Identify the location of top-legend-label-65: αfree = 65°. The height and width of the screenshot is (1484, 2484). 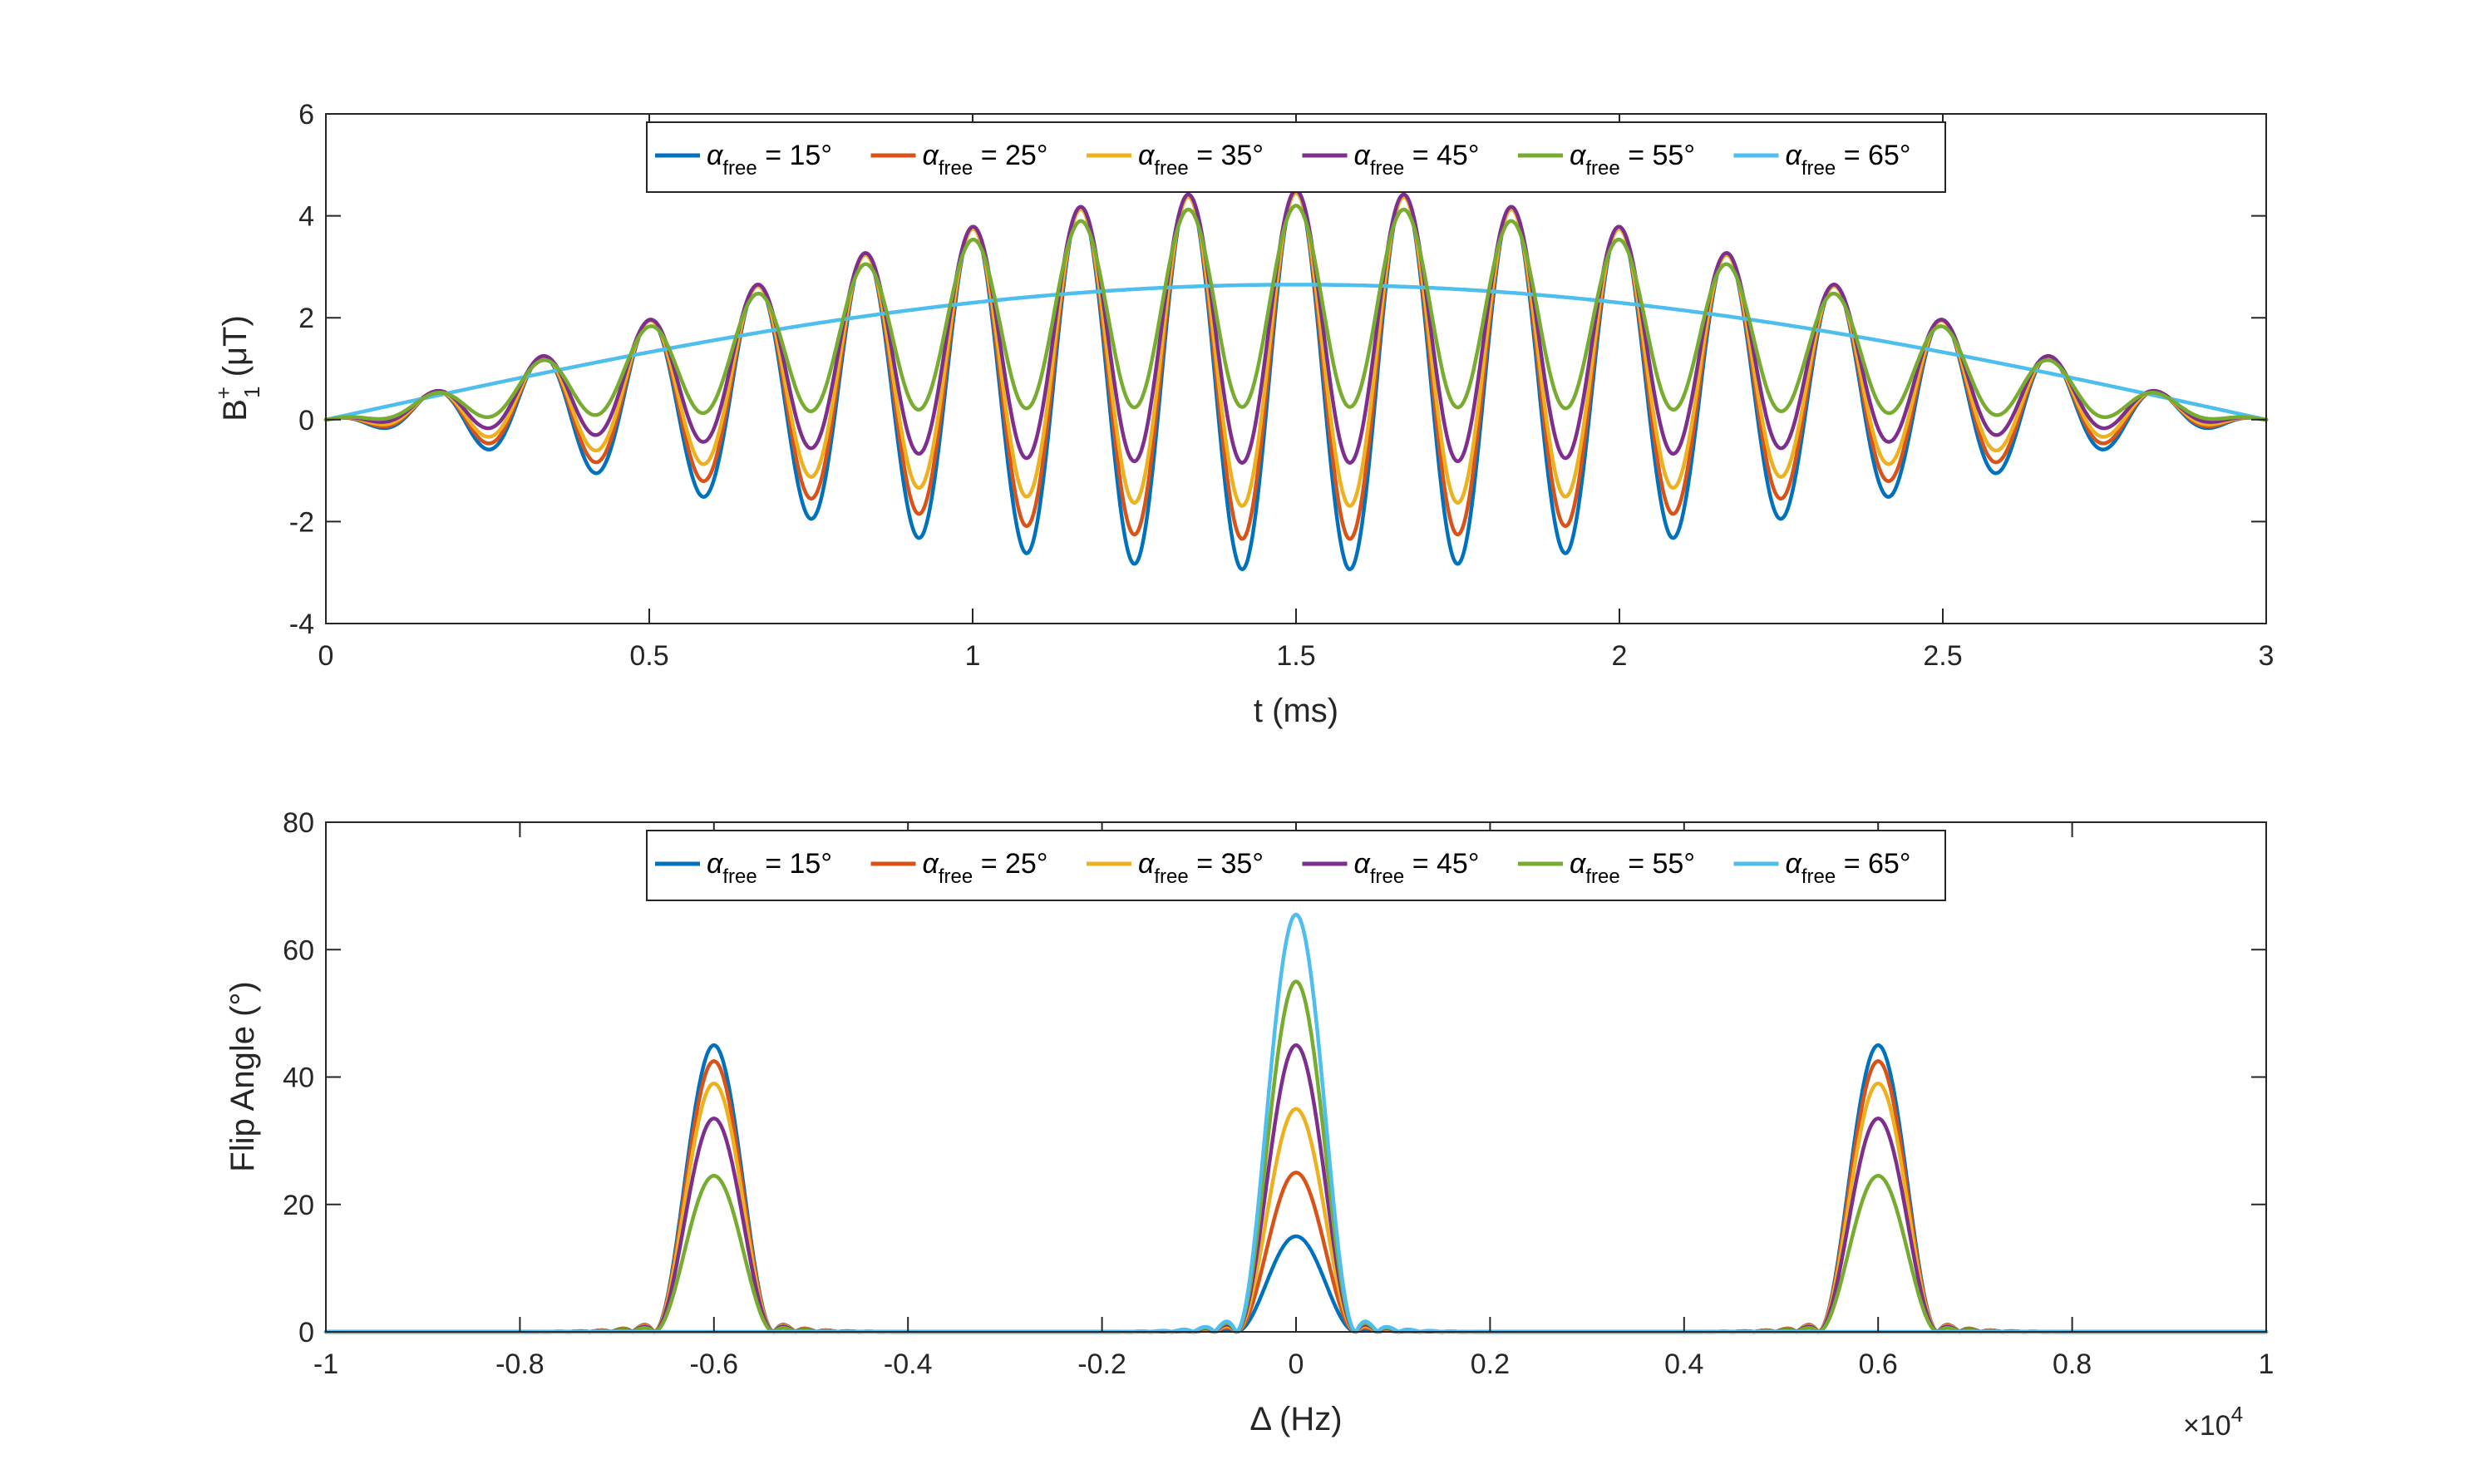
(1849, 160).